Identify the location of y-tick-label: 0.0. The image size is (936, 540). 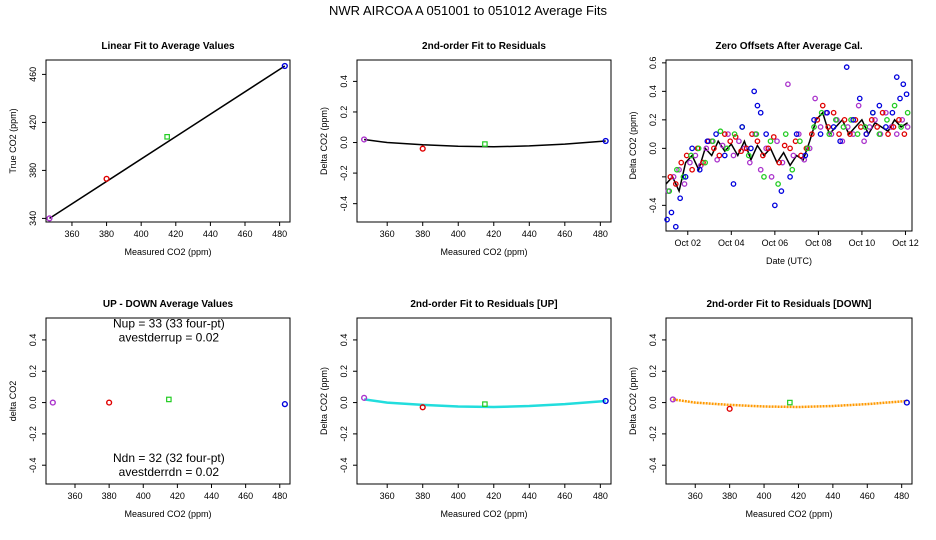
(33, 402).